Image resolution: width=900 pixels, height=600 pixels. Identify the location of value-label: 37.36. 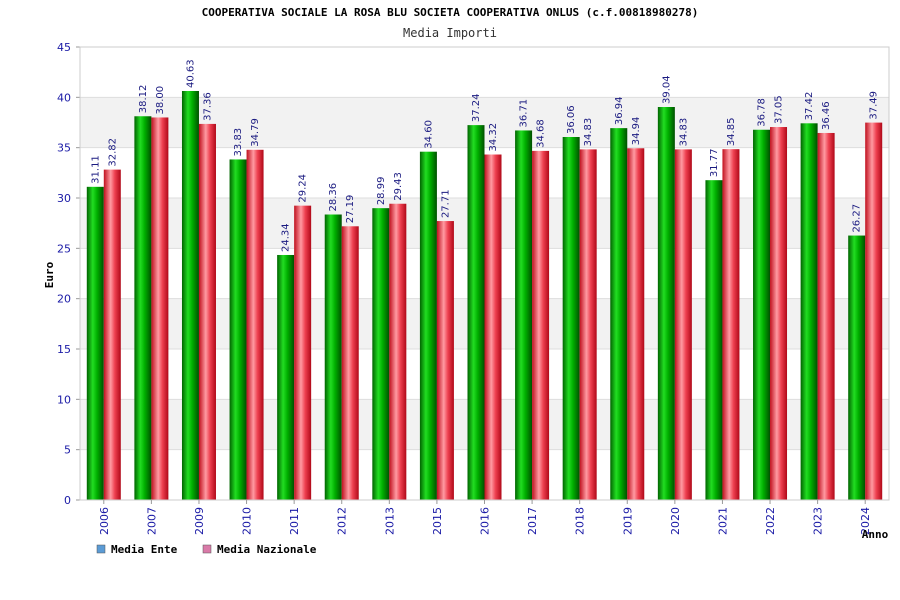
(207, 106).